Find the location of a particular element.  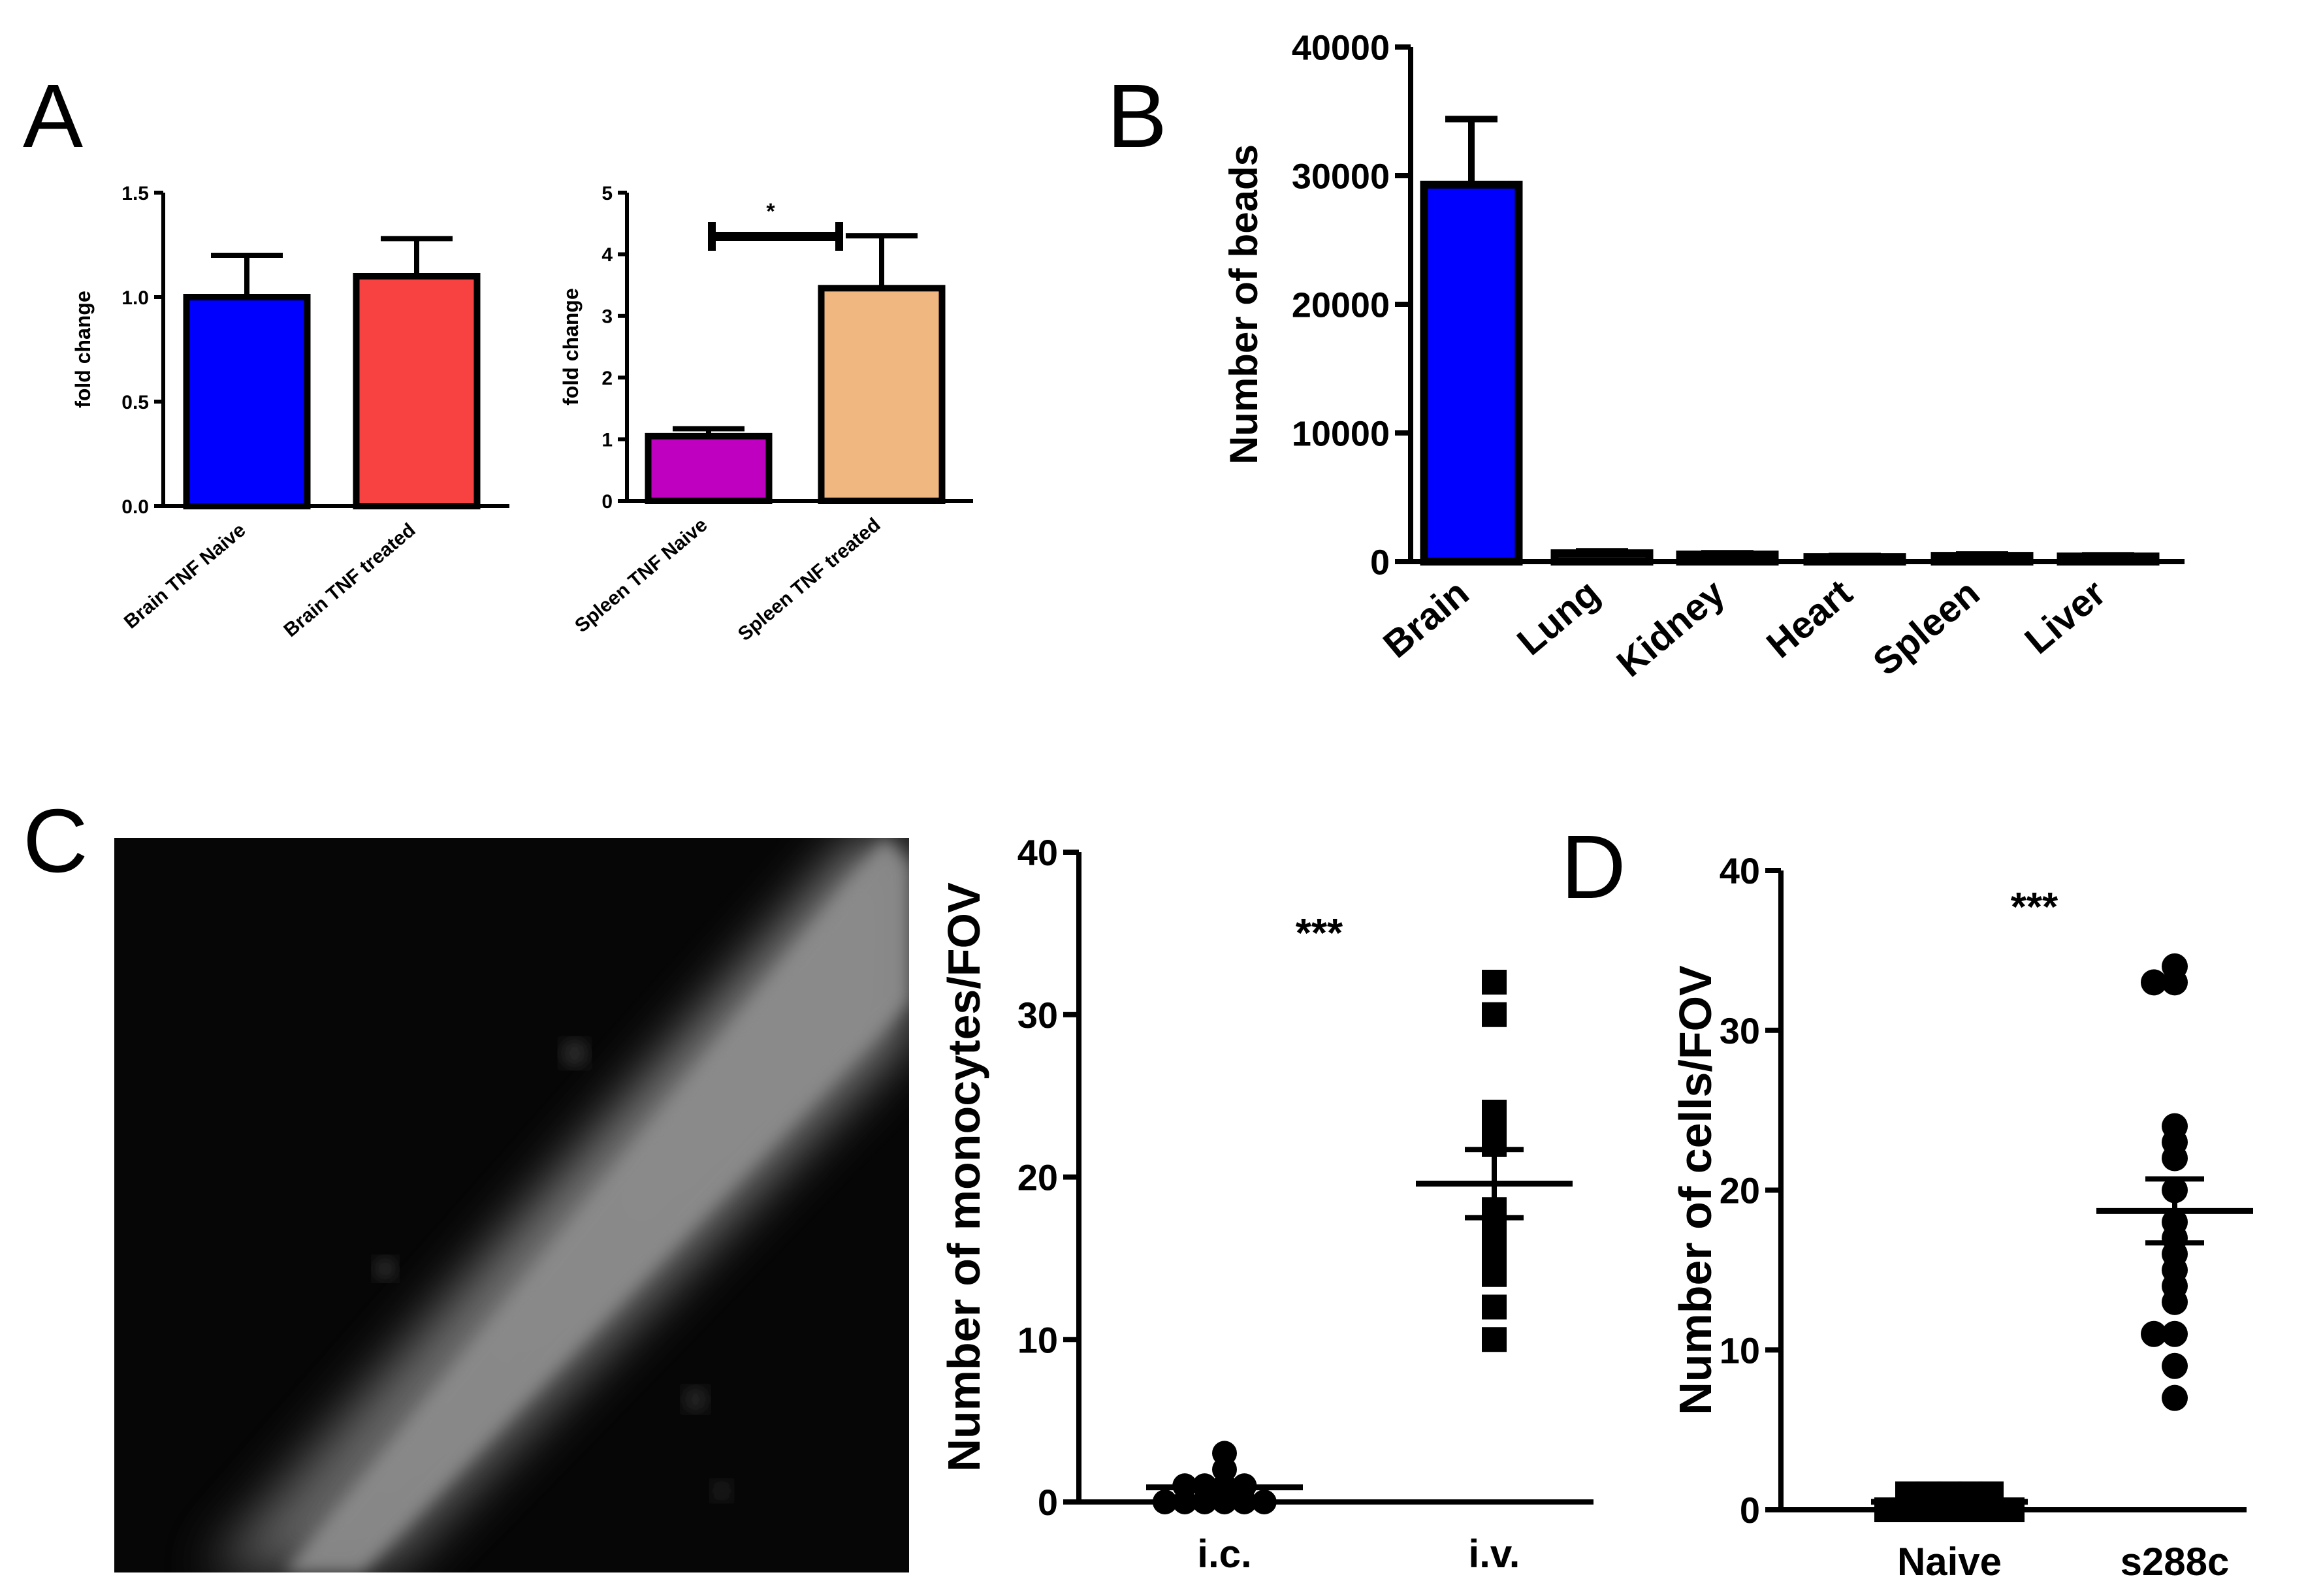

y-tick-label-B: 30000 is located at coordinates (1341, 176).